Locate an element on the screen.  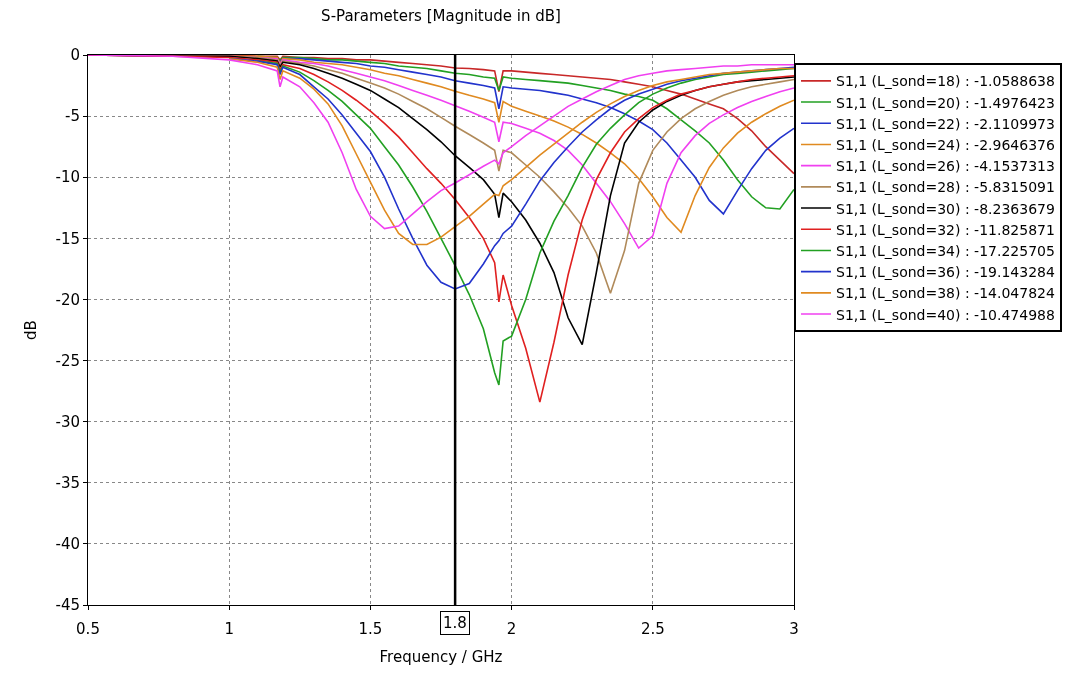
x-tick-label: 2 is located at coordinates (511, 629).